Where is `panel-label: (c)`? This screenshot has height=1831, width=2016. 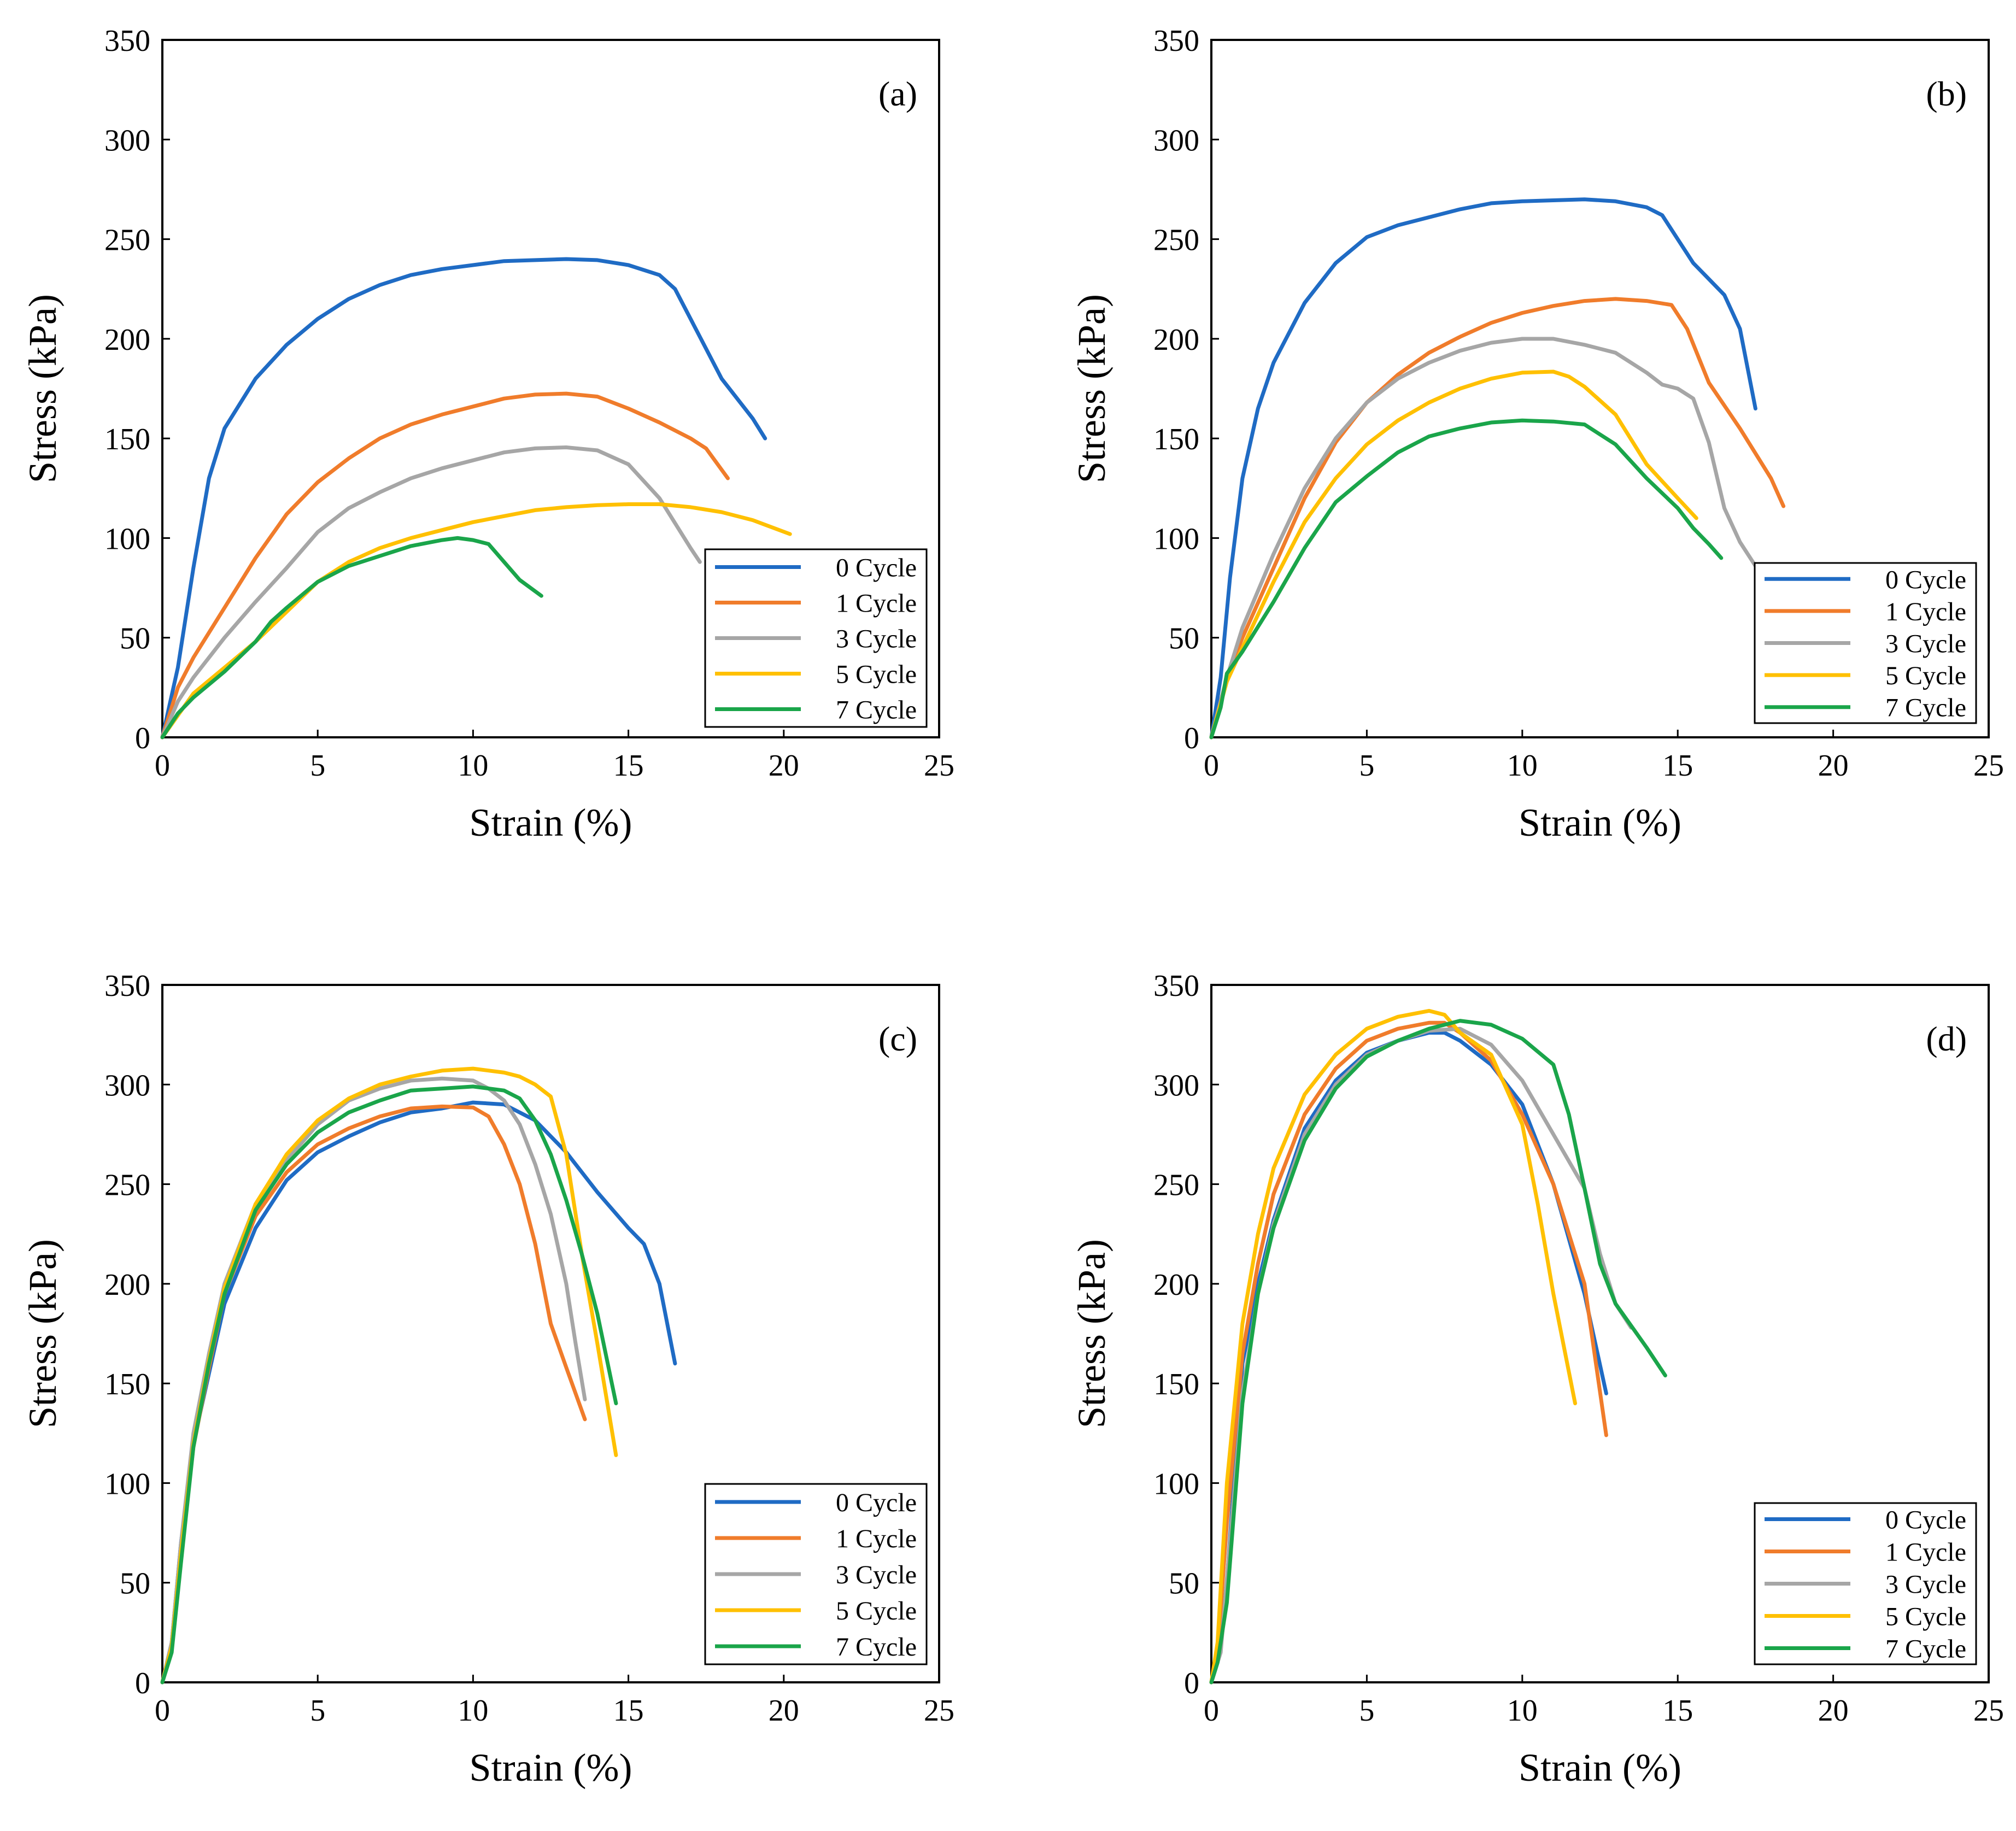 panel-label: (c) is located at coordinates (897, 1038).